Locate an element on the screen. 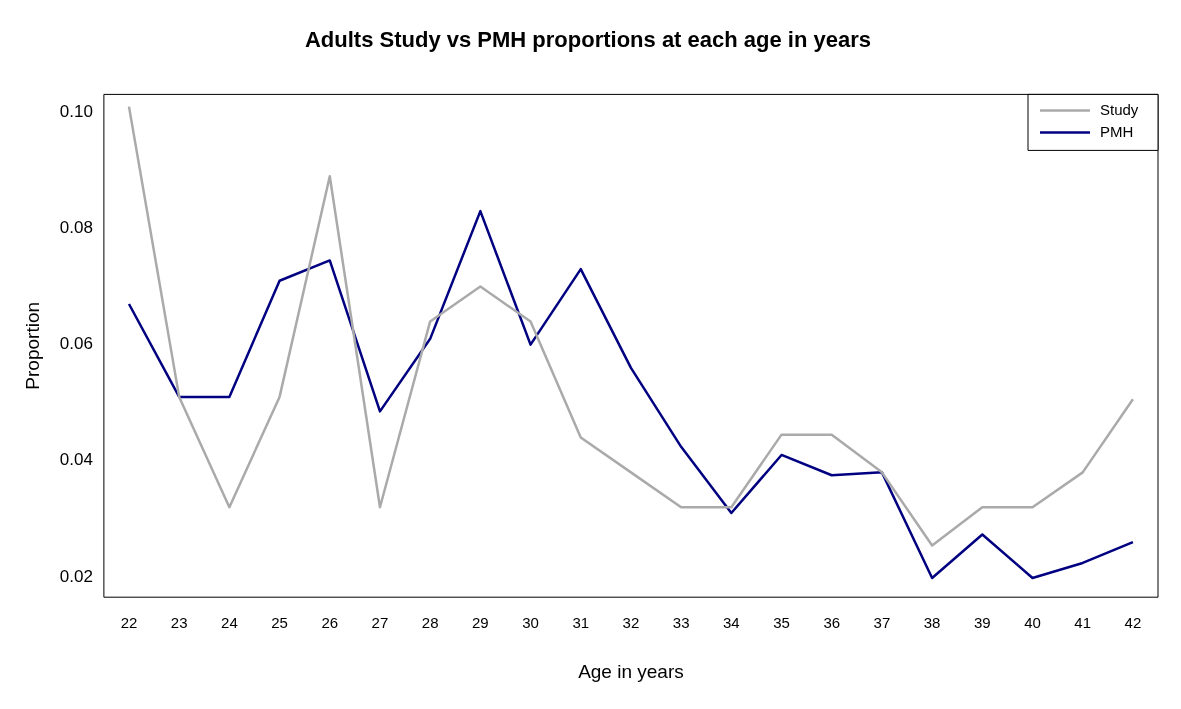 The height and width of the screenshot is (709, 1181). x-tick-label: 25 is located at coordinates (279, 623).